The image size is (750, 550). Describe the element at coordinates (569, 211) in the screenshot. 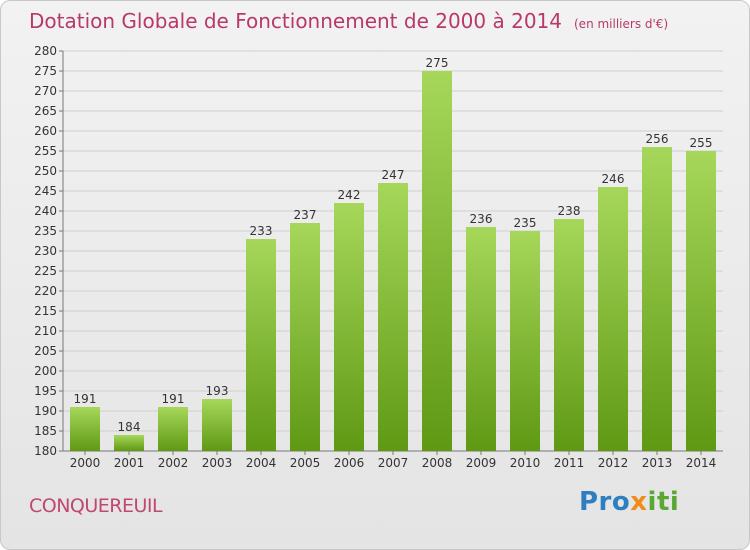

I see `data-label: 238` at that location.